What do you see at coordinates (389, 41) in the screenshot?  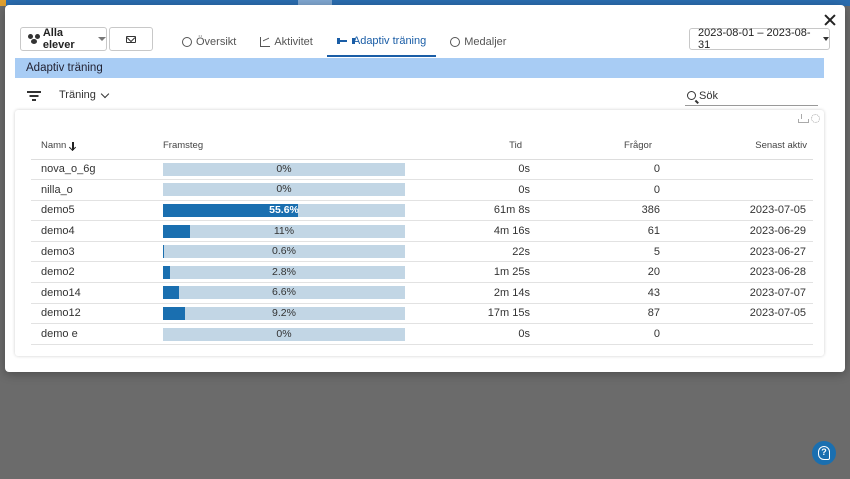 I see `tab-adaptive-training-label: Adaptiv träning` at bounding box center [389, 41].